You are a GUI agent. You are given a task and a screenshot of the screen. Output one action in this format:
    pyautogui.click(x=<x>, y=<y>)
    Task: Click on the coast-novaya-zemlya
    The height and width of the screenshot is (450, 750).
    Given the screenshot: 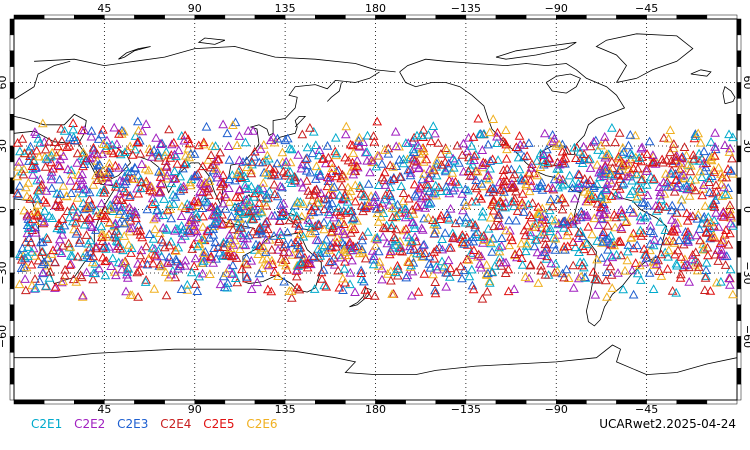 What is the action you would take?
    pyautogui.click(x=134, y=53)
    